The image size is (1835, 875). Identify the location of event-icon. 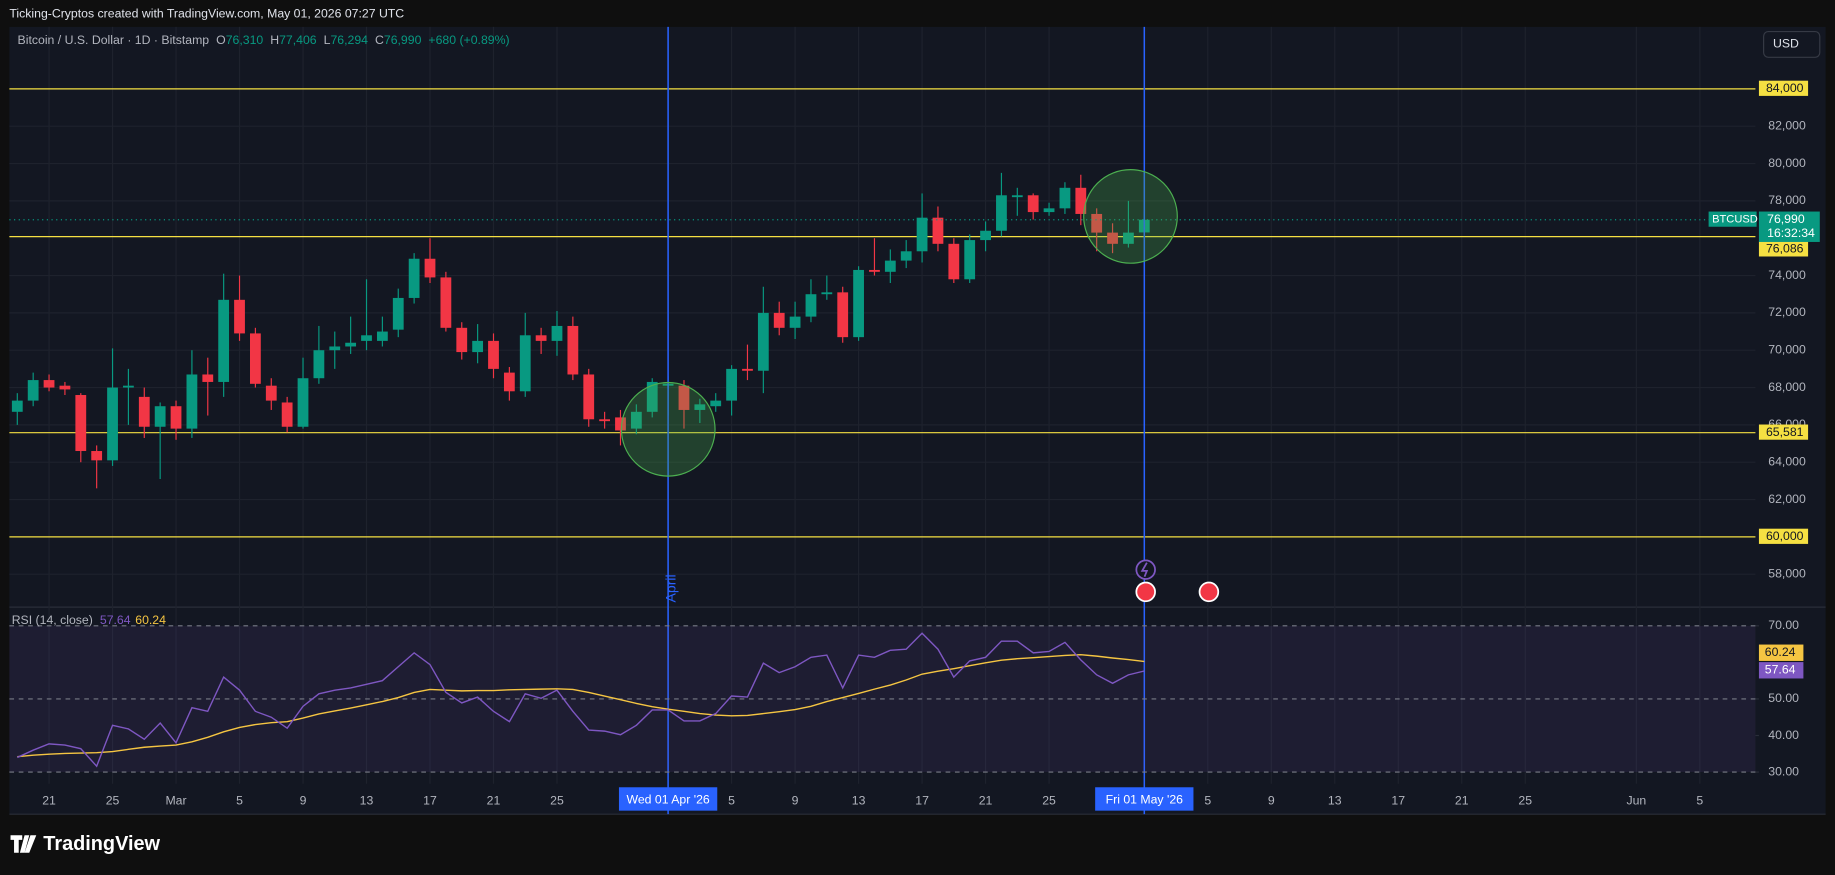
(1145, 569).